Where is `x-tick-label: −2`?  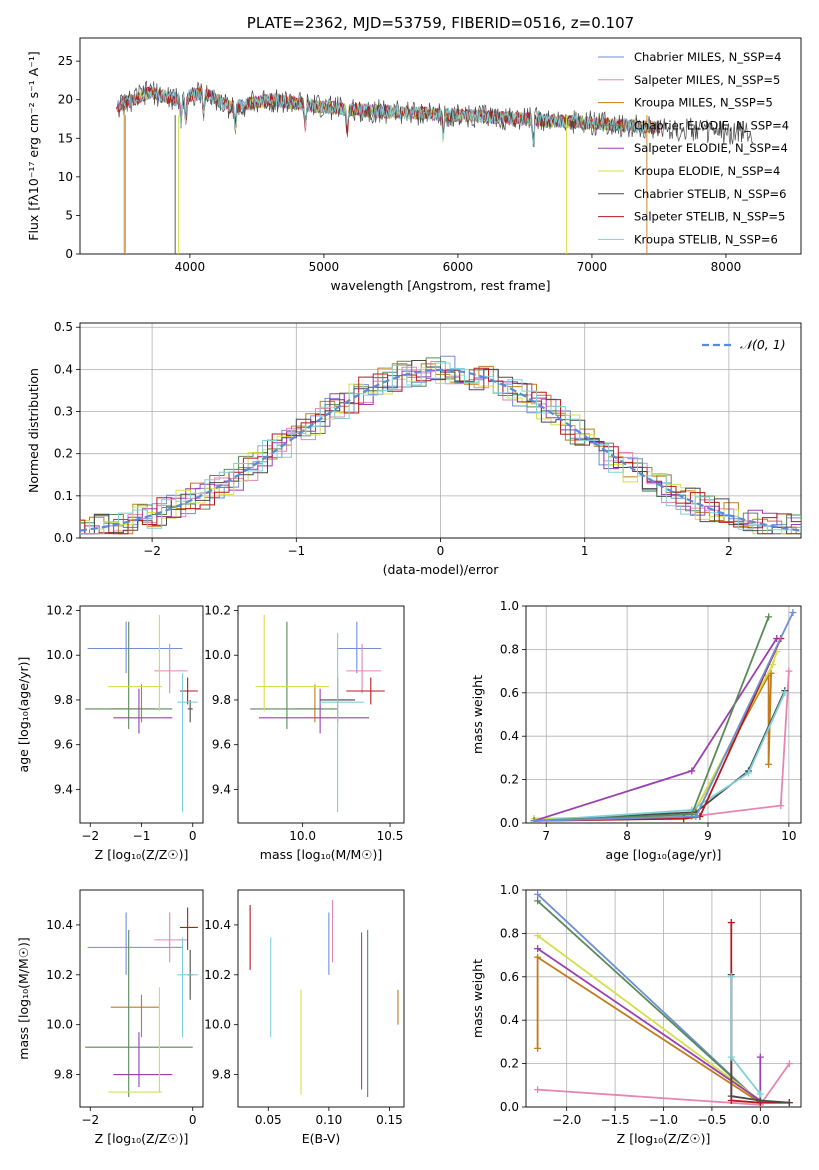
x-tick-label: −2 is located at coordinates (90, 1120).